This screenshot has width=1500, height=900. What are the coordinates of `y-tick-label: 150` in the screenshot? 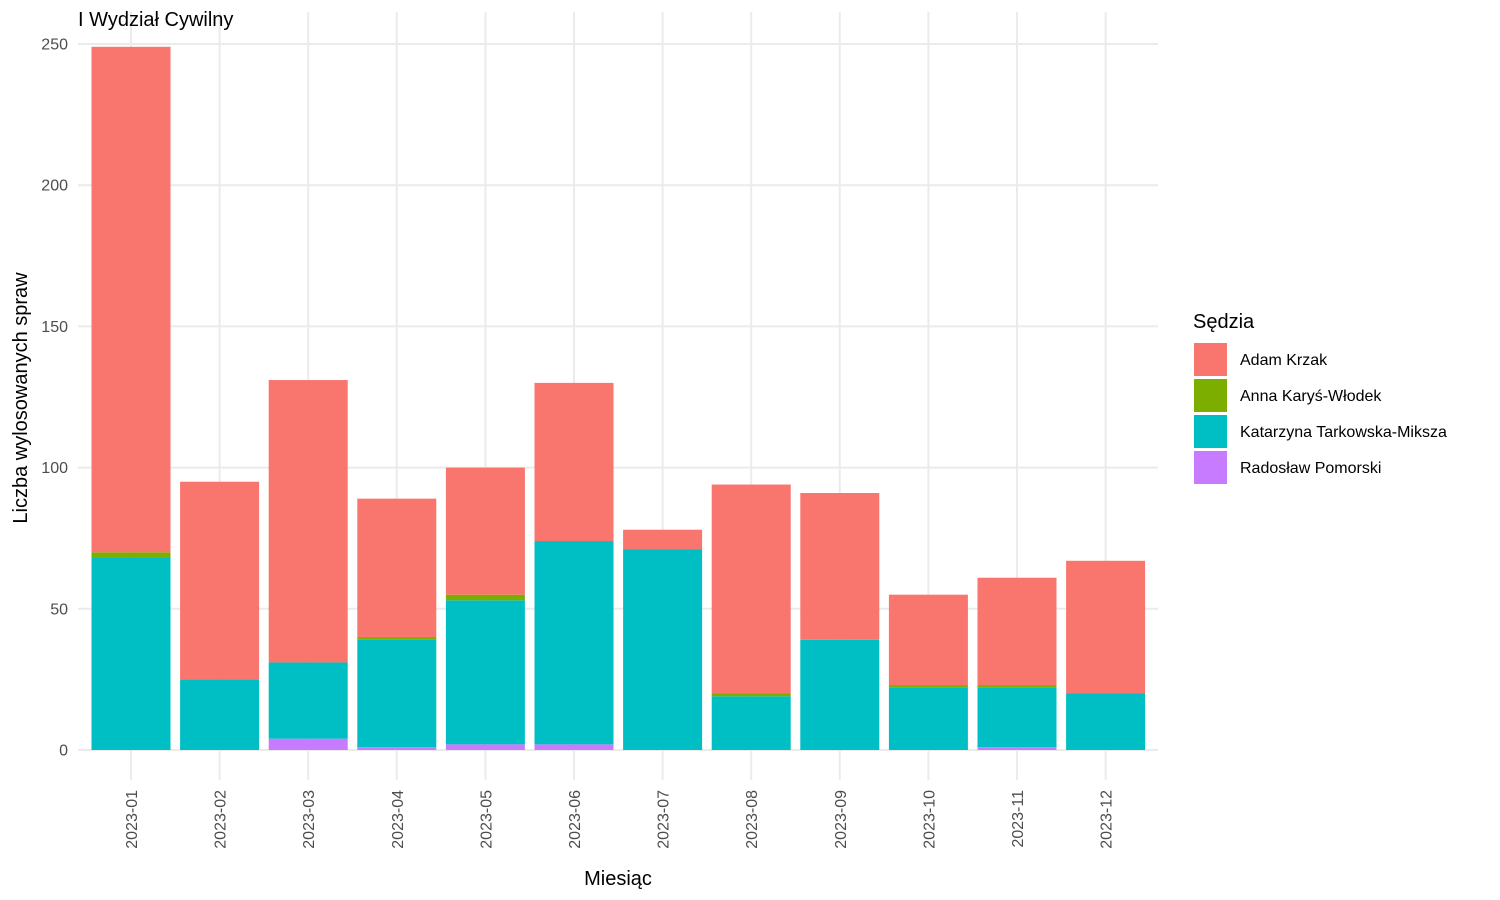 It's located at (54, 327).